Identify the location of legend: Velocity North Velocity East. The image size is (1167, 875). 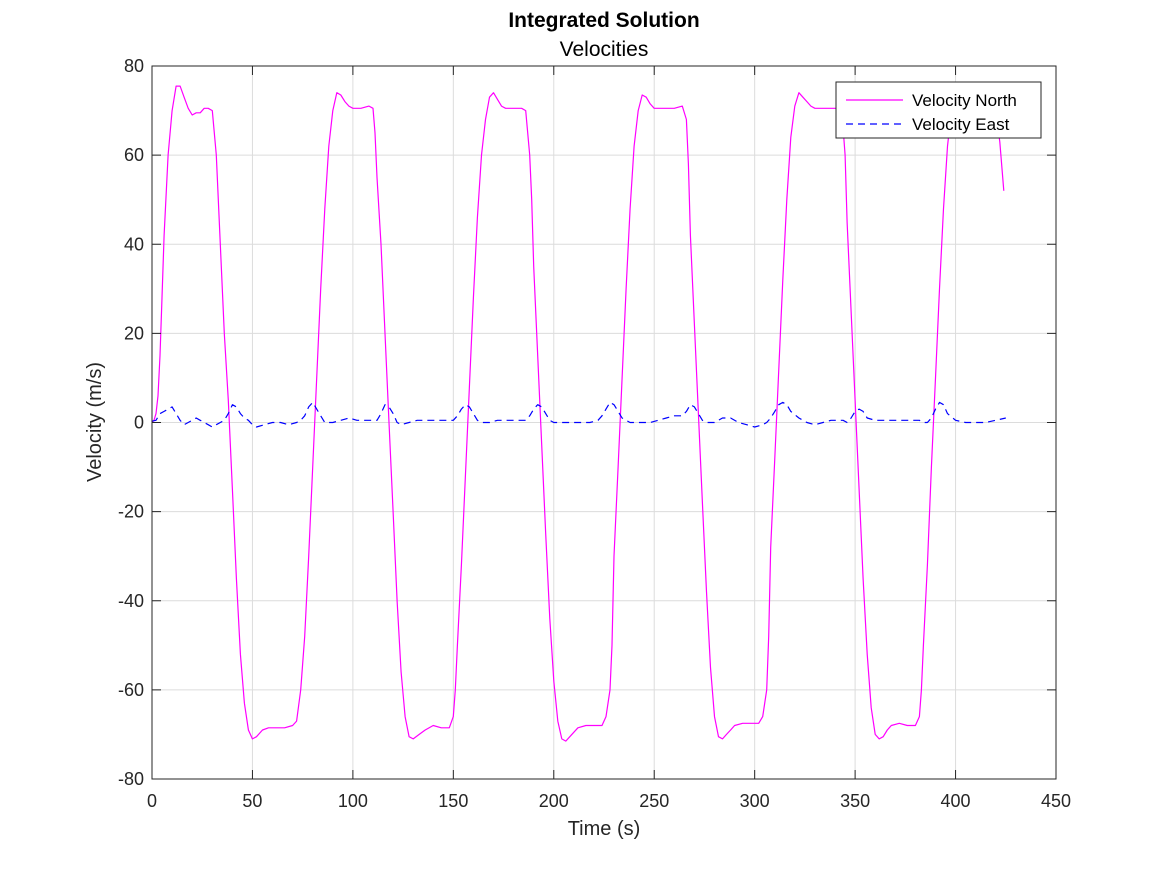
(938, 110).